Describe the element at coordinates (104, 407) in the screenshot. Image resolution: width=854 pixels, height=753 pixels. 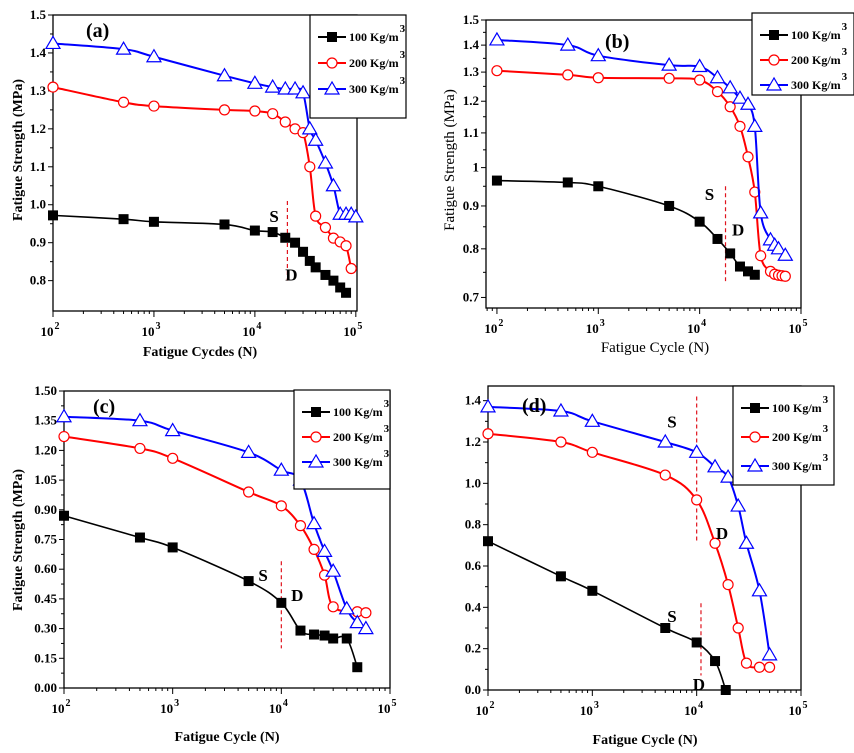
I see `panel-c-label: (c)` at that location.